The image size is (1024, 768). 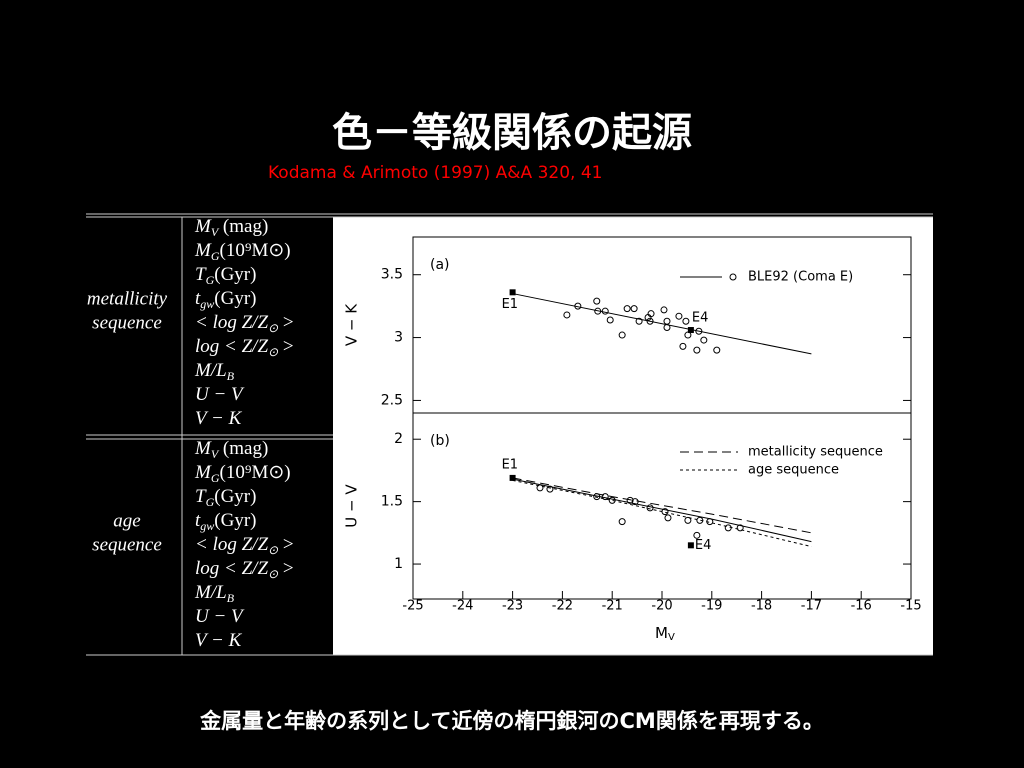 What do you see at coordinates (412, 606) in the screenshot?
I see `x-tick-label: -25` at bounding box center [412, 606].